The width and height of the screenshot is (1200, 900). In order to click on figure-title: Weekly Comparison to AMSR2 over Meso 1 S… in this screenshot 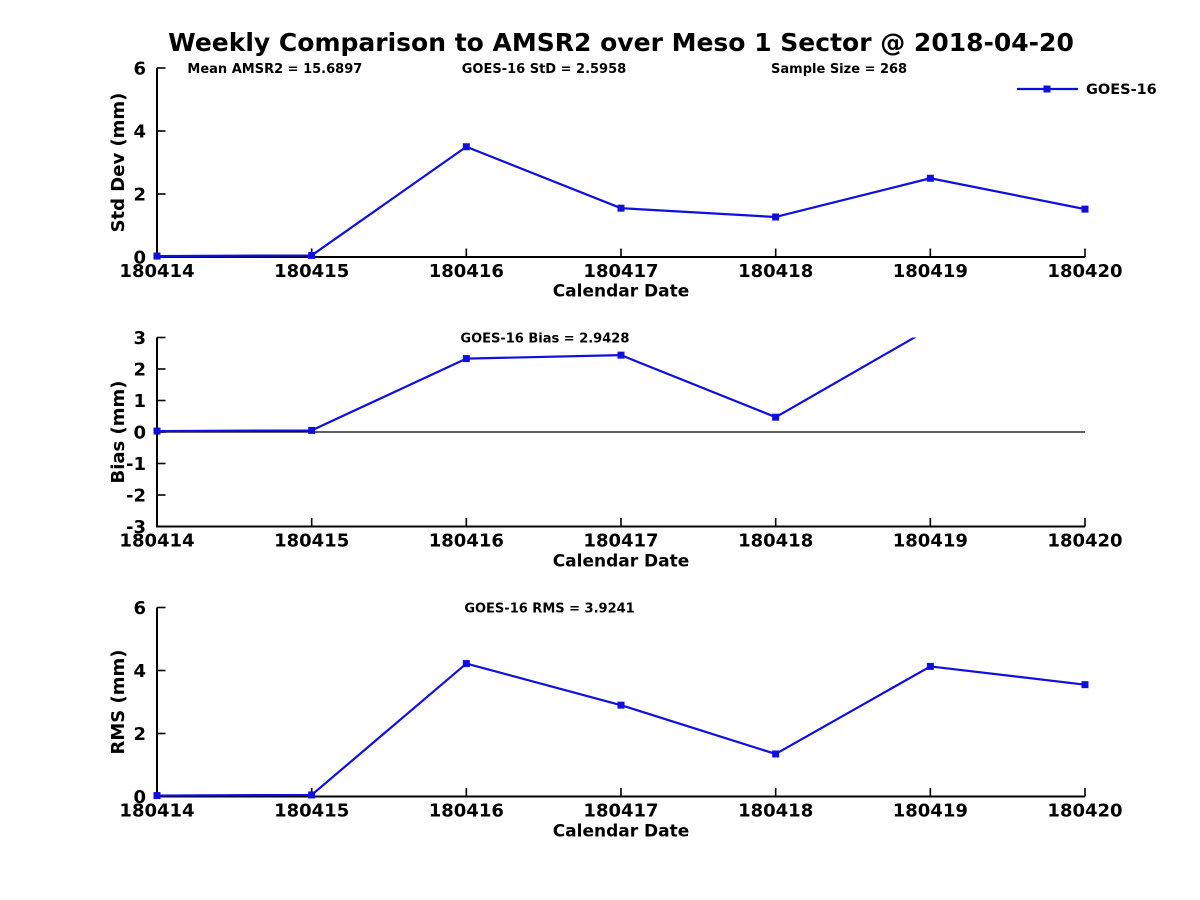, I will do `click(621, 42)`.